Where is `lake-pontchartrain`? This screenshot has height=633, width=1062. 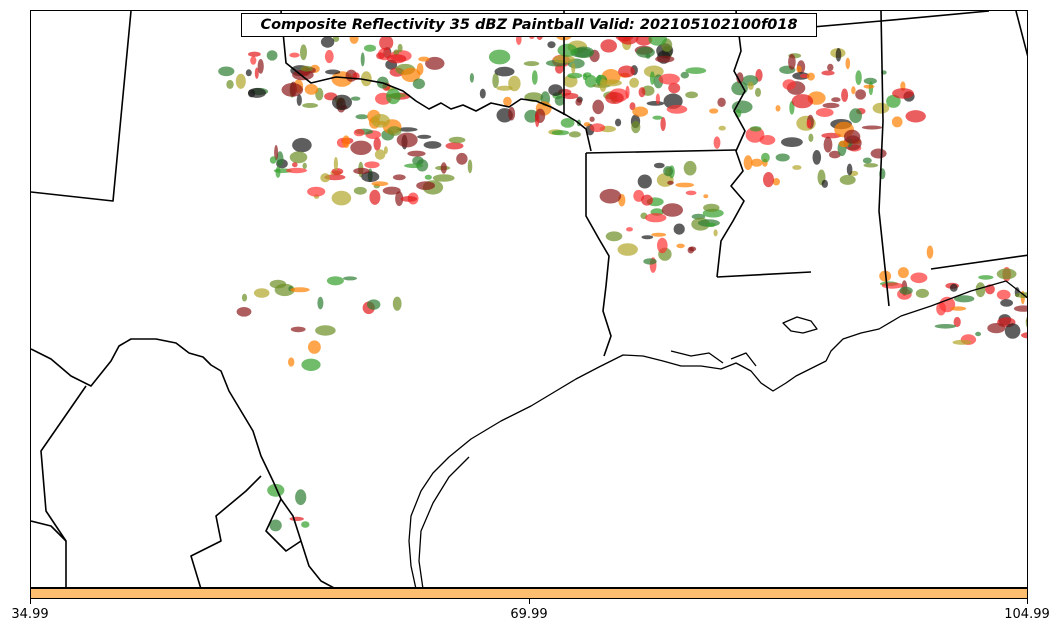 lake-pontchartrain is located at coordinates (800, 325).